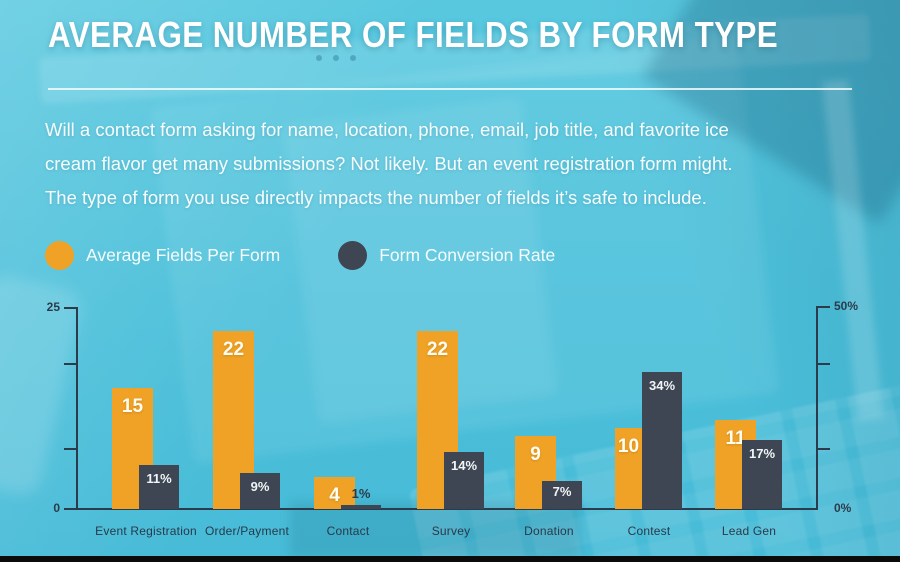 The image size is (900, 562). I want to click on bar-value-label: 4, so click(334, 495).